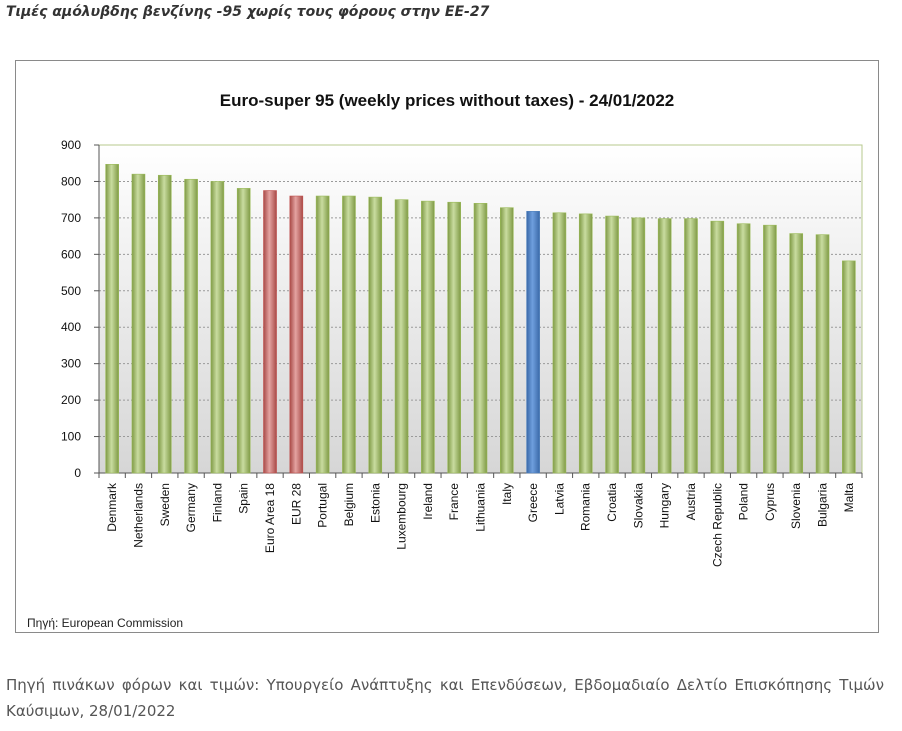 The image size is (902, 731). I want to click on x-tick-label: Italy, so click(507, 494).